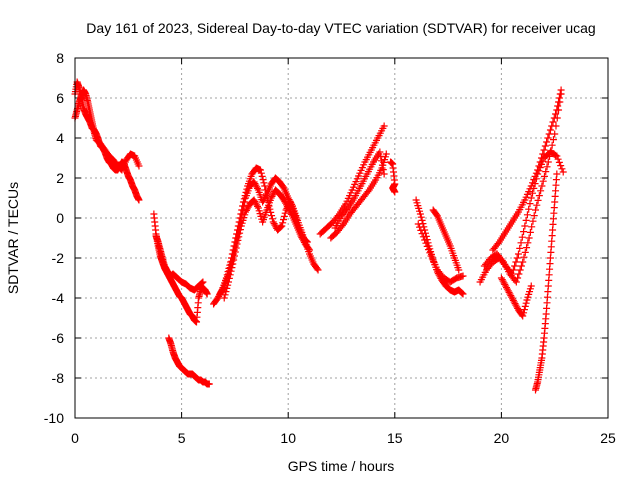 The image size is (640, 480). I want to click on x-tick-label: 0, so click(75, 438).